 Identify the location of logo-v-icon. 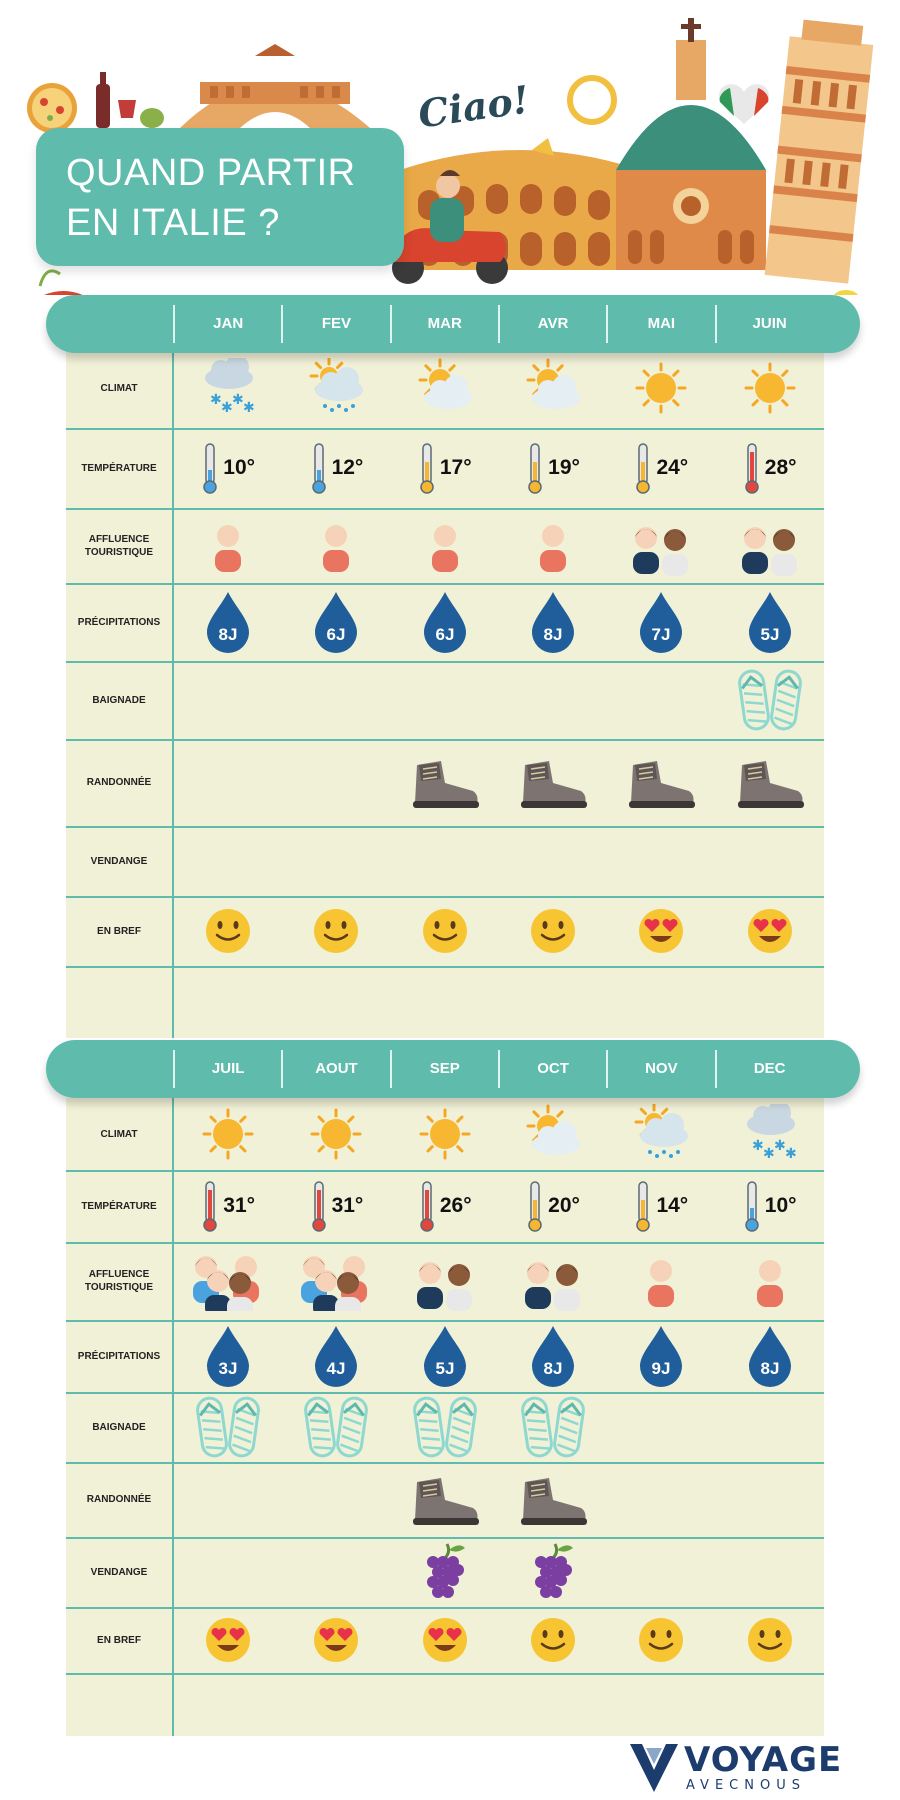
(654, 1768).